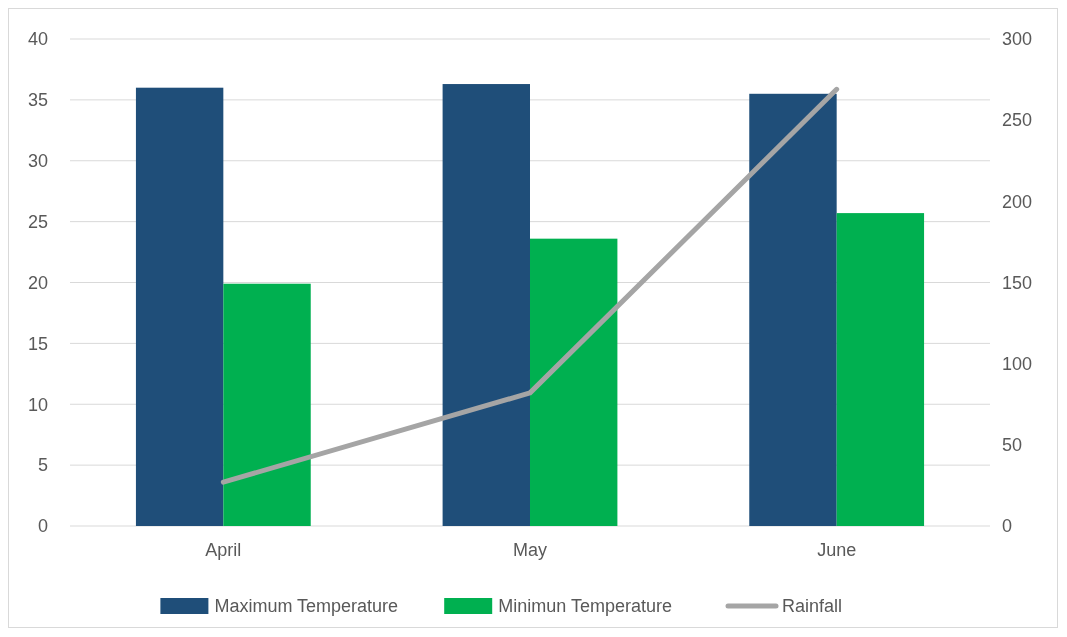  I want to click on y2-tick-label: 100, so click(1017, 363).